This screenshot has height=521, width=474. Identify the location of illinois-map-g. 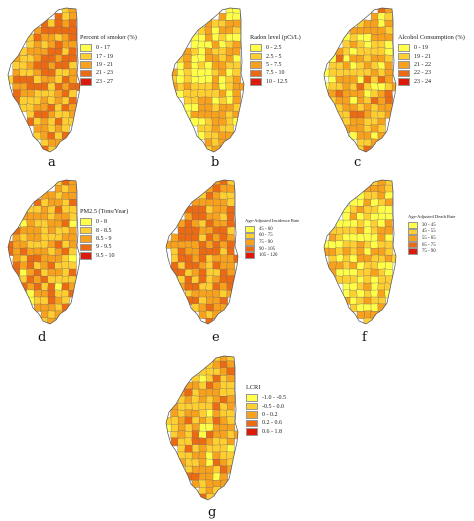
(202, 428).